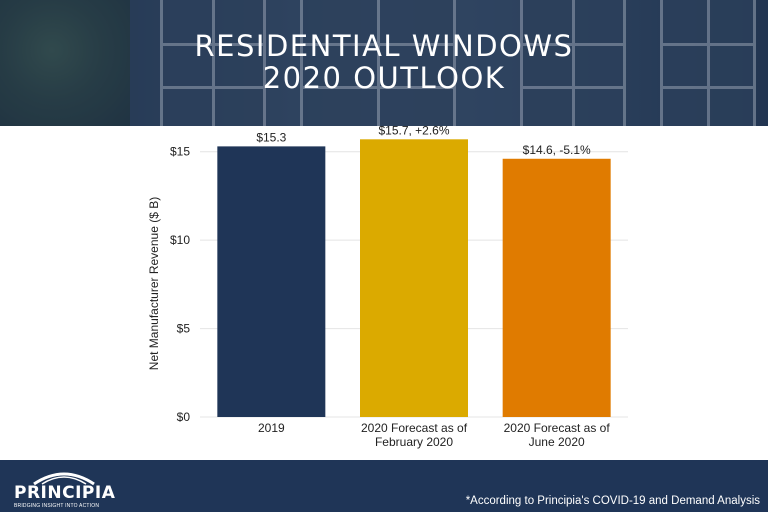  I want to click on x-tick-label: June 2020, so click(557, 442).